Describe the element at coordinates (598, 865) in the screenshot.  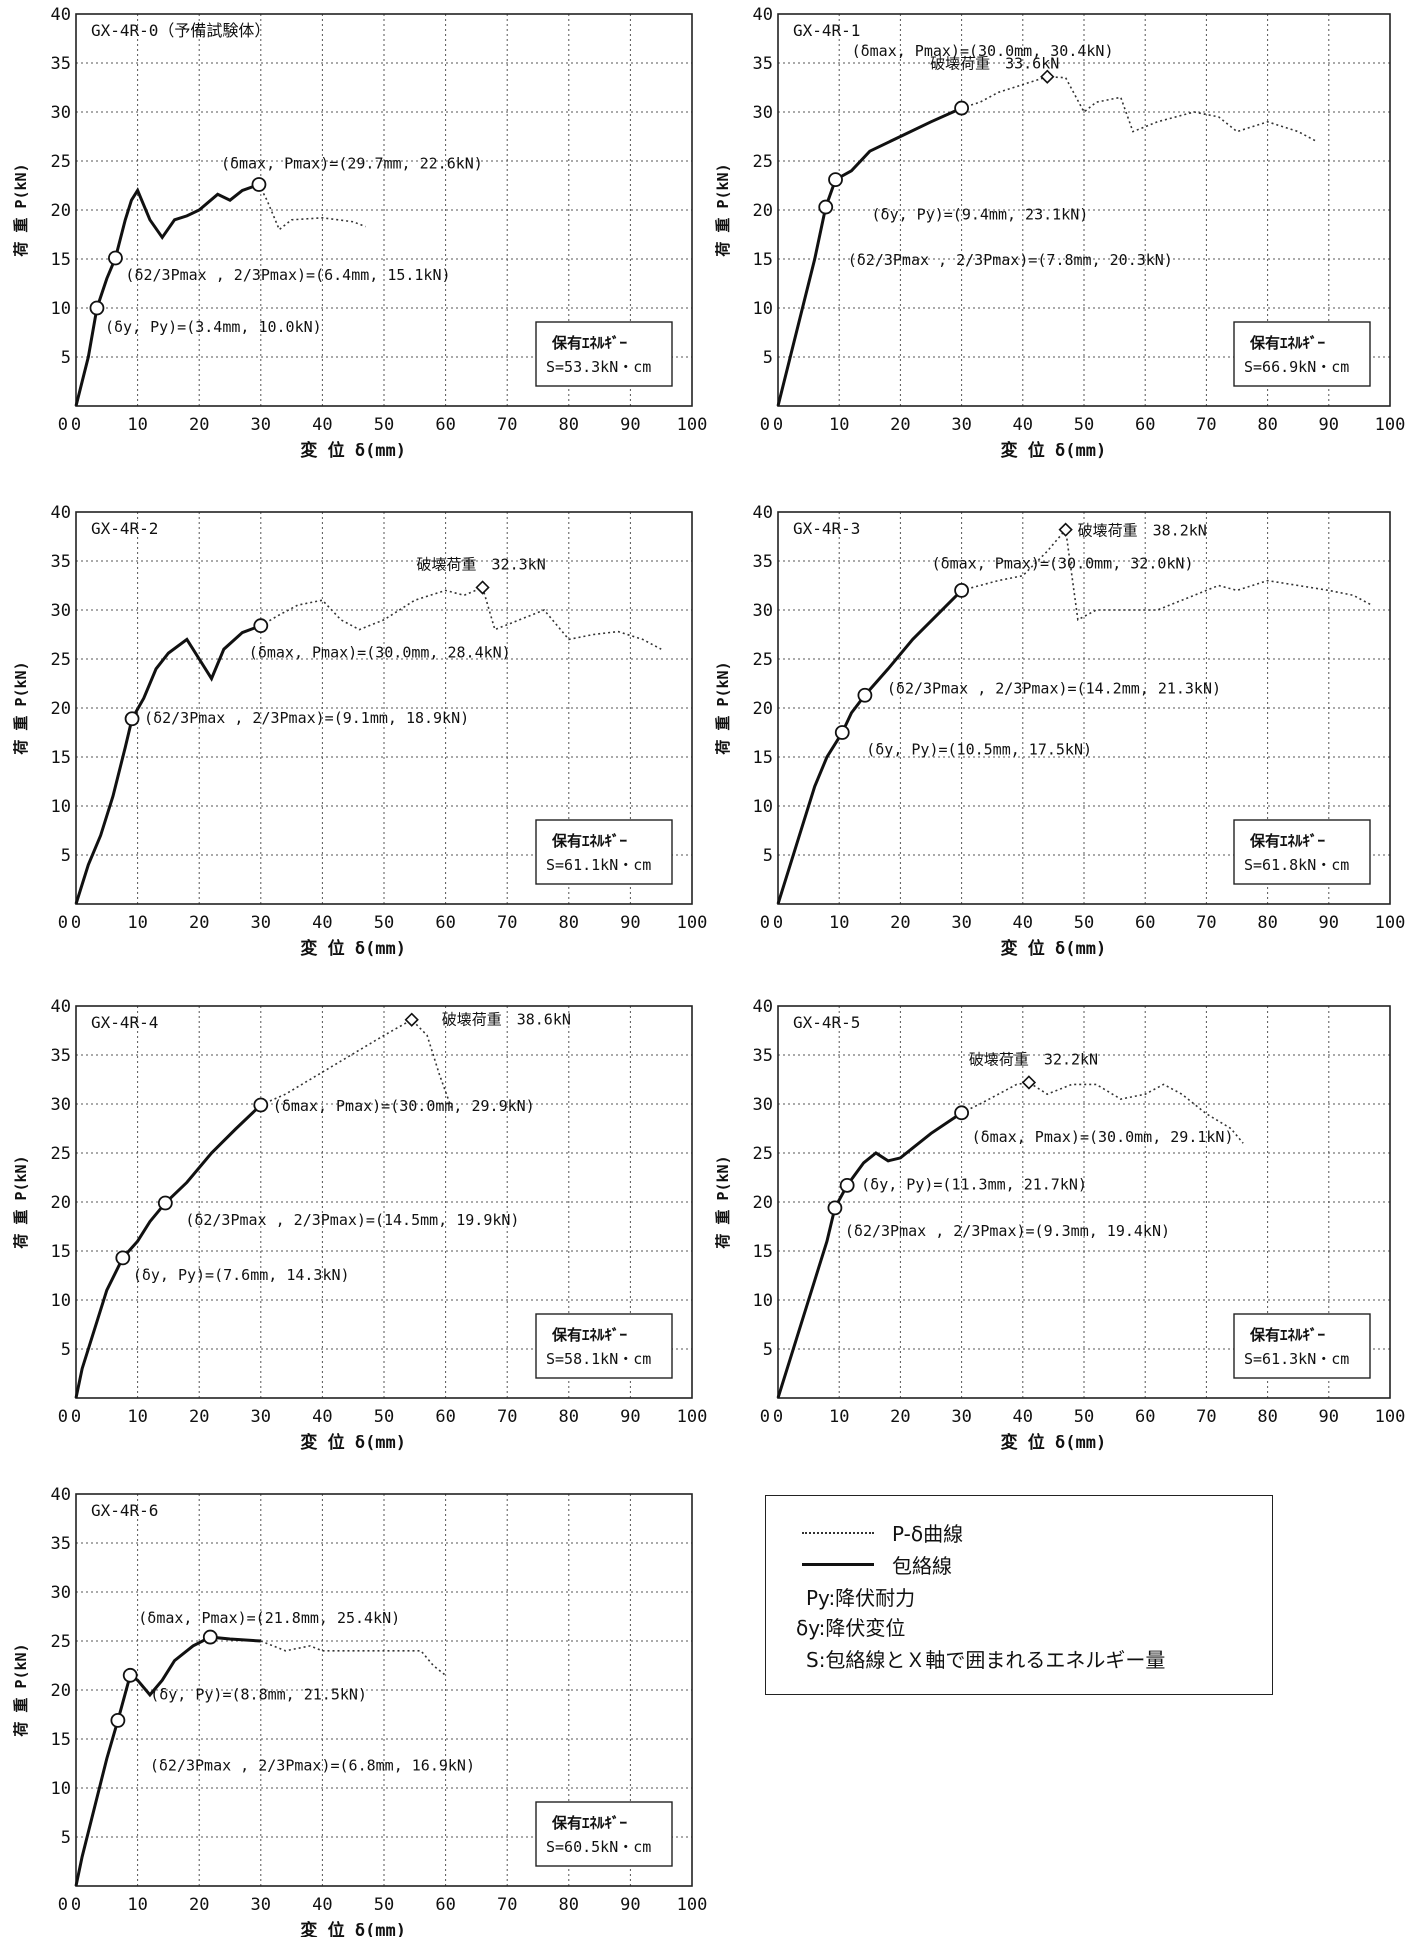
I see `energy-value: S=61.1kN・cm` at that location.